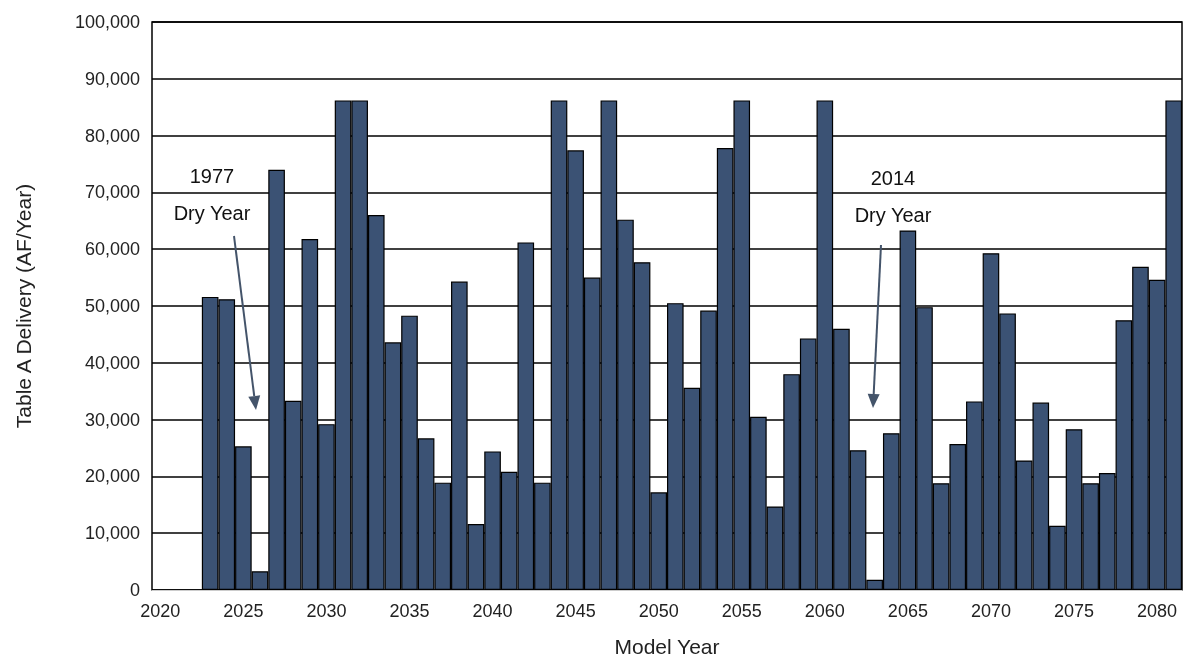 The width and height of the screenshot is (1194, 670). What do you see at coordinates (575, 611) in the screenshot?
I see `x-tick-label: 2045` at bounding box center [575, 611].